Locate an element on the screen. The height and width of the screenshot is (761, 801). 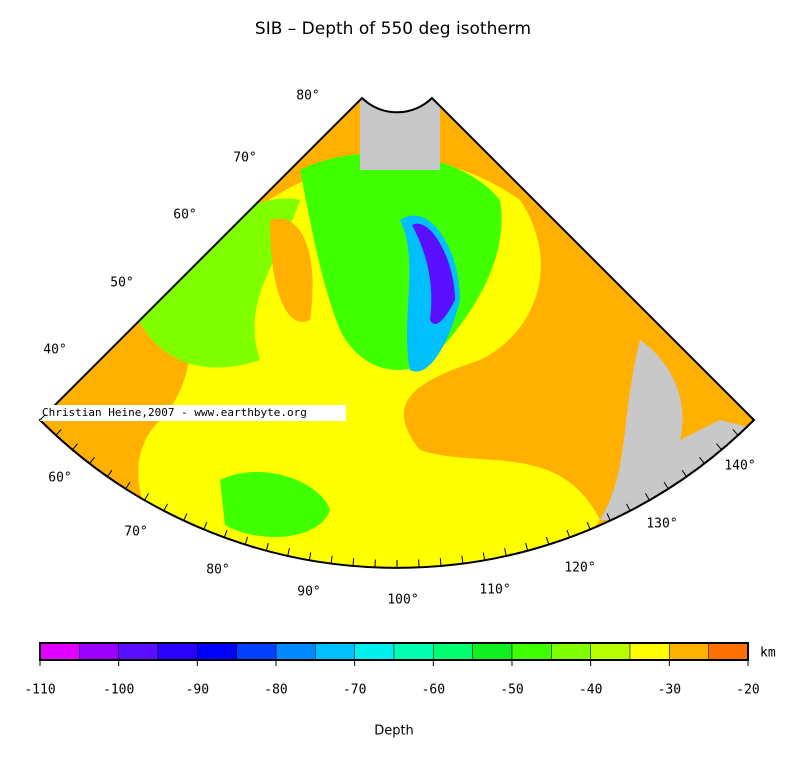
watermark-box is located at coordinates (193, 413).